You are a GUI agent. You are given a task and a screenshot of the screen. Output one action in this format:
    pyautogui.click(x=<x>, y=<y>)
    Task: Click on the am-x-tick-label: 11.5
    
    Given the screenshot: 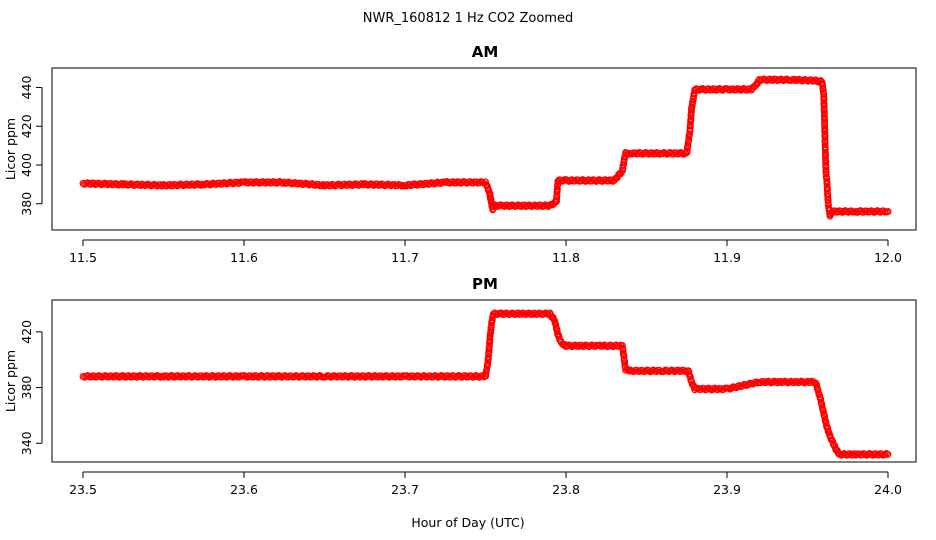 What is the action you would take?
    pyautogui.click(x=83, y=257)
    